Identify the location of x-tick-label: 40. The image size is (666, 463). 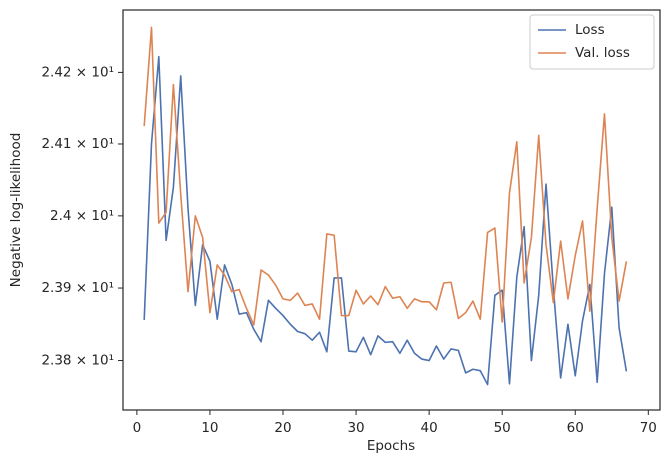
(429, 428).